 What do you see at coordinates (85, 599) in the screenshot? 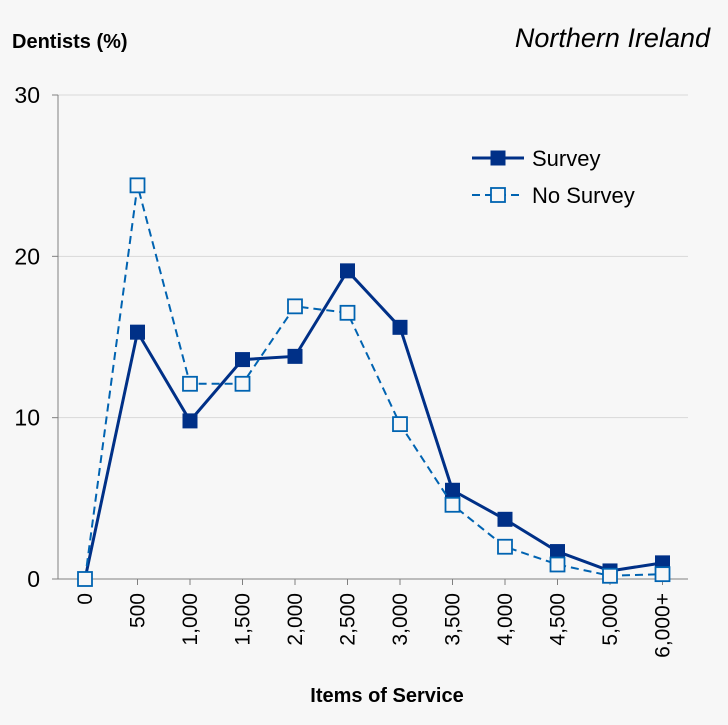
I see `x-tick-label: 0` at bounding box center [85, 599].